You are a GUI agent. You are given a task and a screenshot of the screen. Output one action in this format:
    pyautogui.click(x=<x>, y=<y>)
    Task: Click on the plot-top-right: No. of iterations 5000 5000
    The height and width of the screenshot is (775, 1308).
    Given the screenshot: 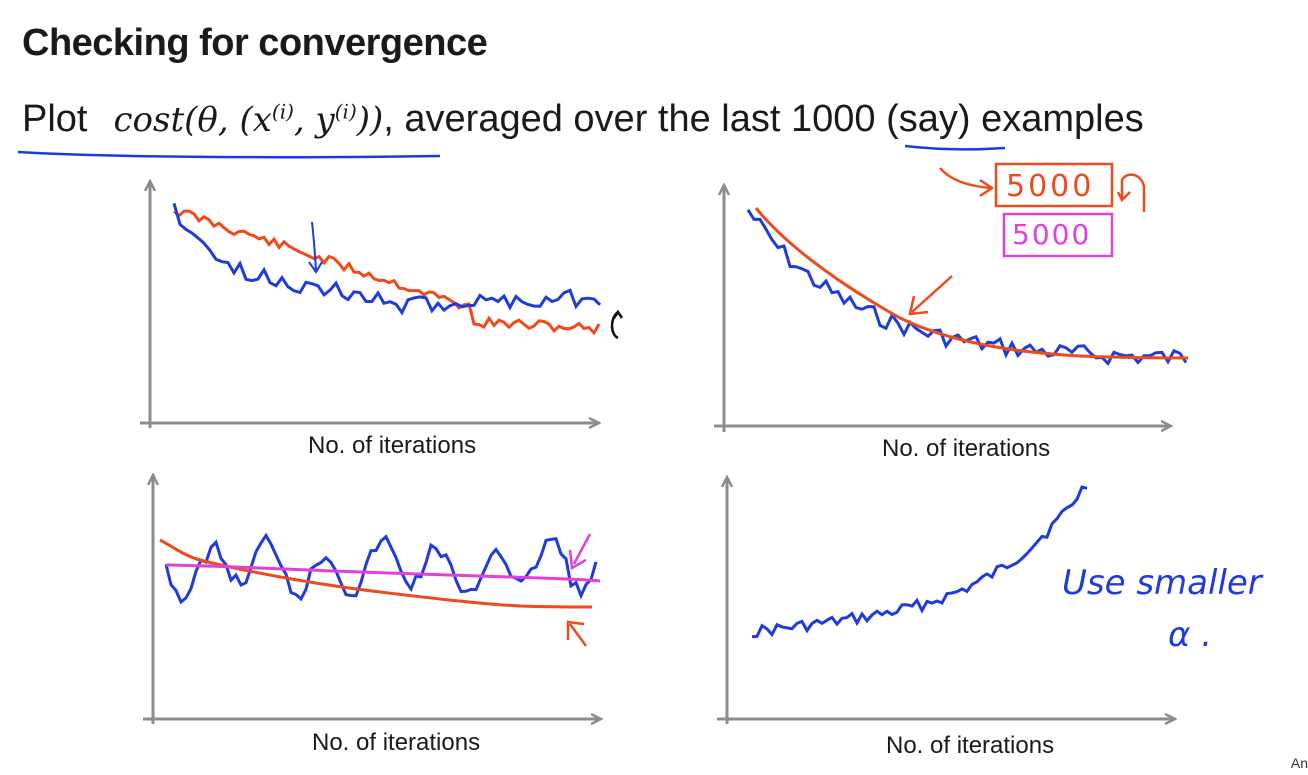 What is the action you would take?
    pyautogui.click(x=951, y=312)
    